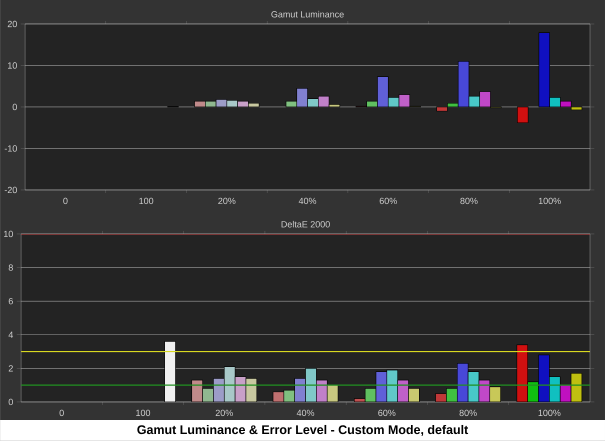 Image resolution: width=605 pixels, height=441 pixels. Describe the element at coordinates (307, 14) in the screenshot. I see `chart-title: Gamut Luminance` at that location.